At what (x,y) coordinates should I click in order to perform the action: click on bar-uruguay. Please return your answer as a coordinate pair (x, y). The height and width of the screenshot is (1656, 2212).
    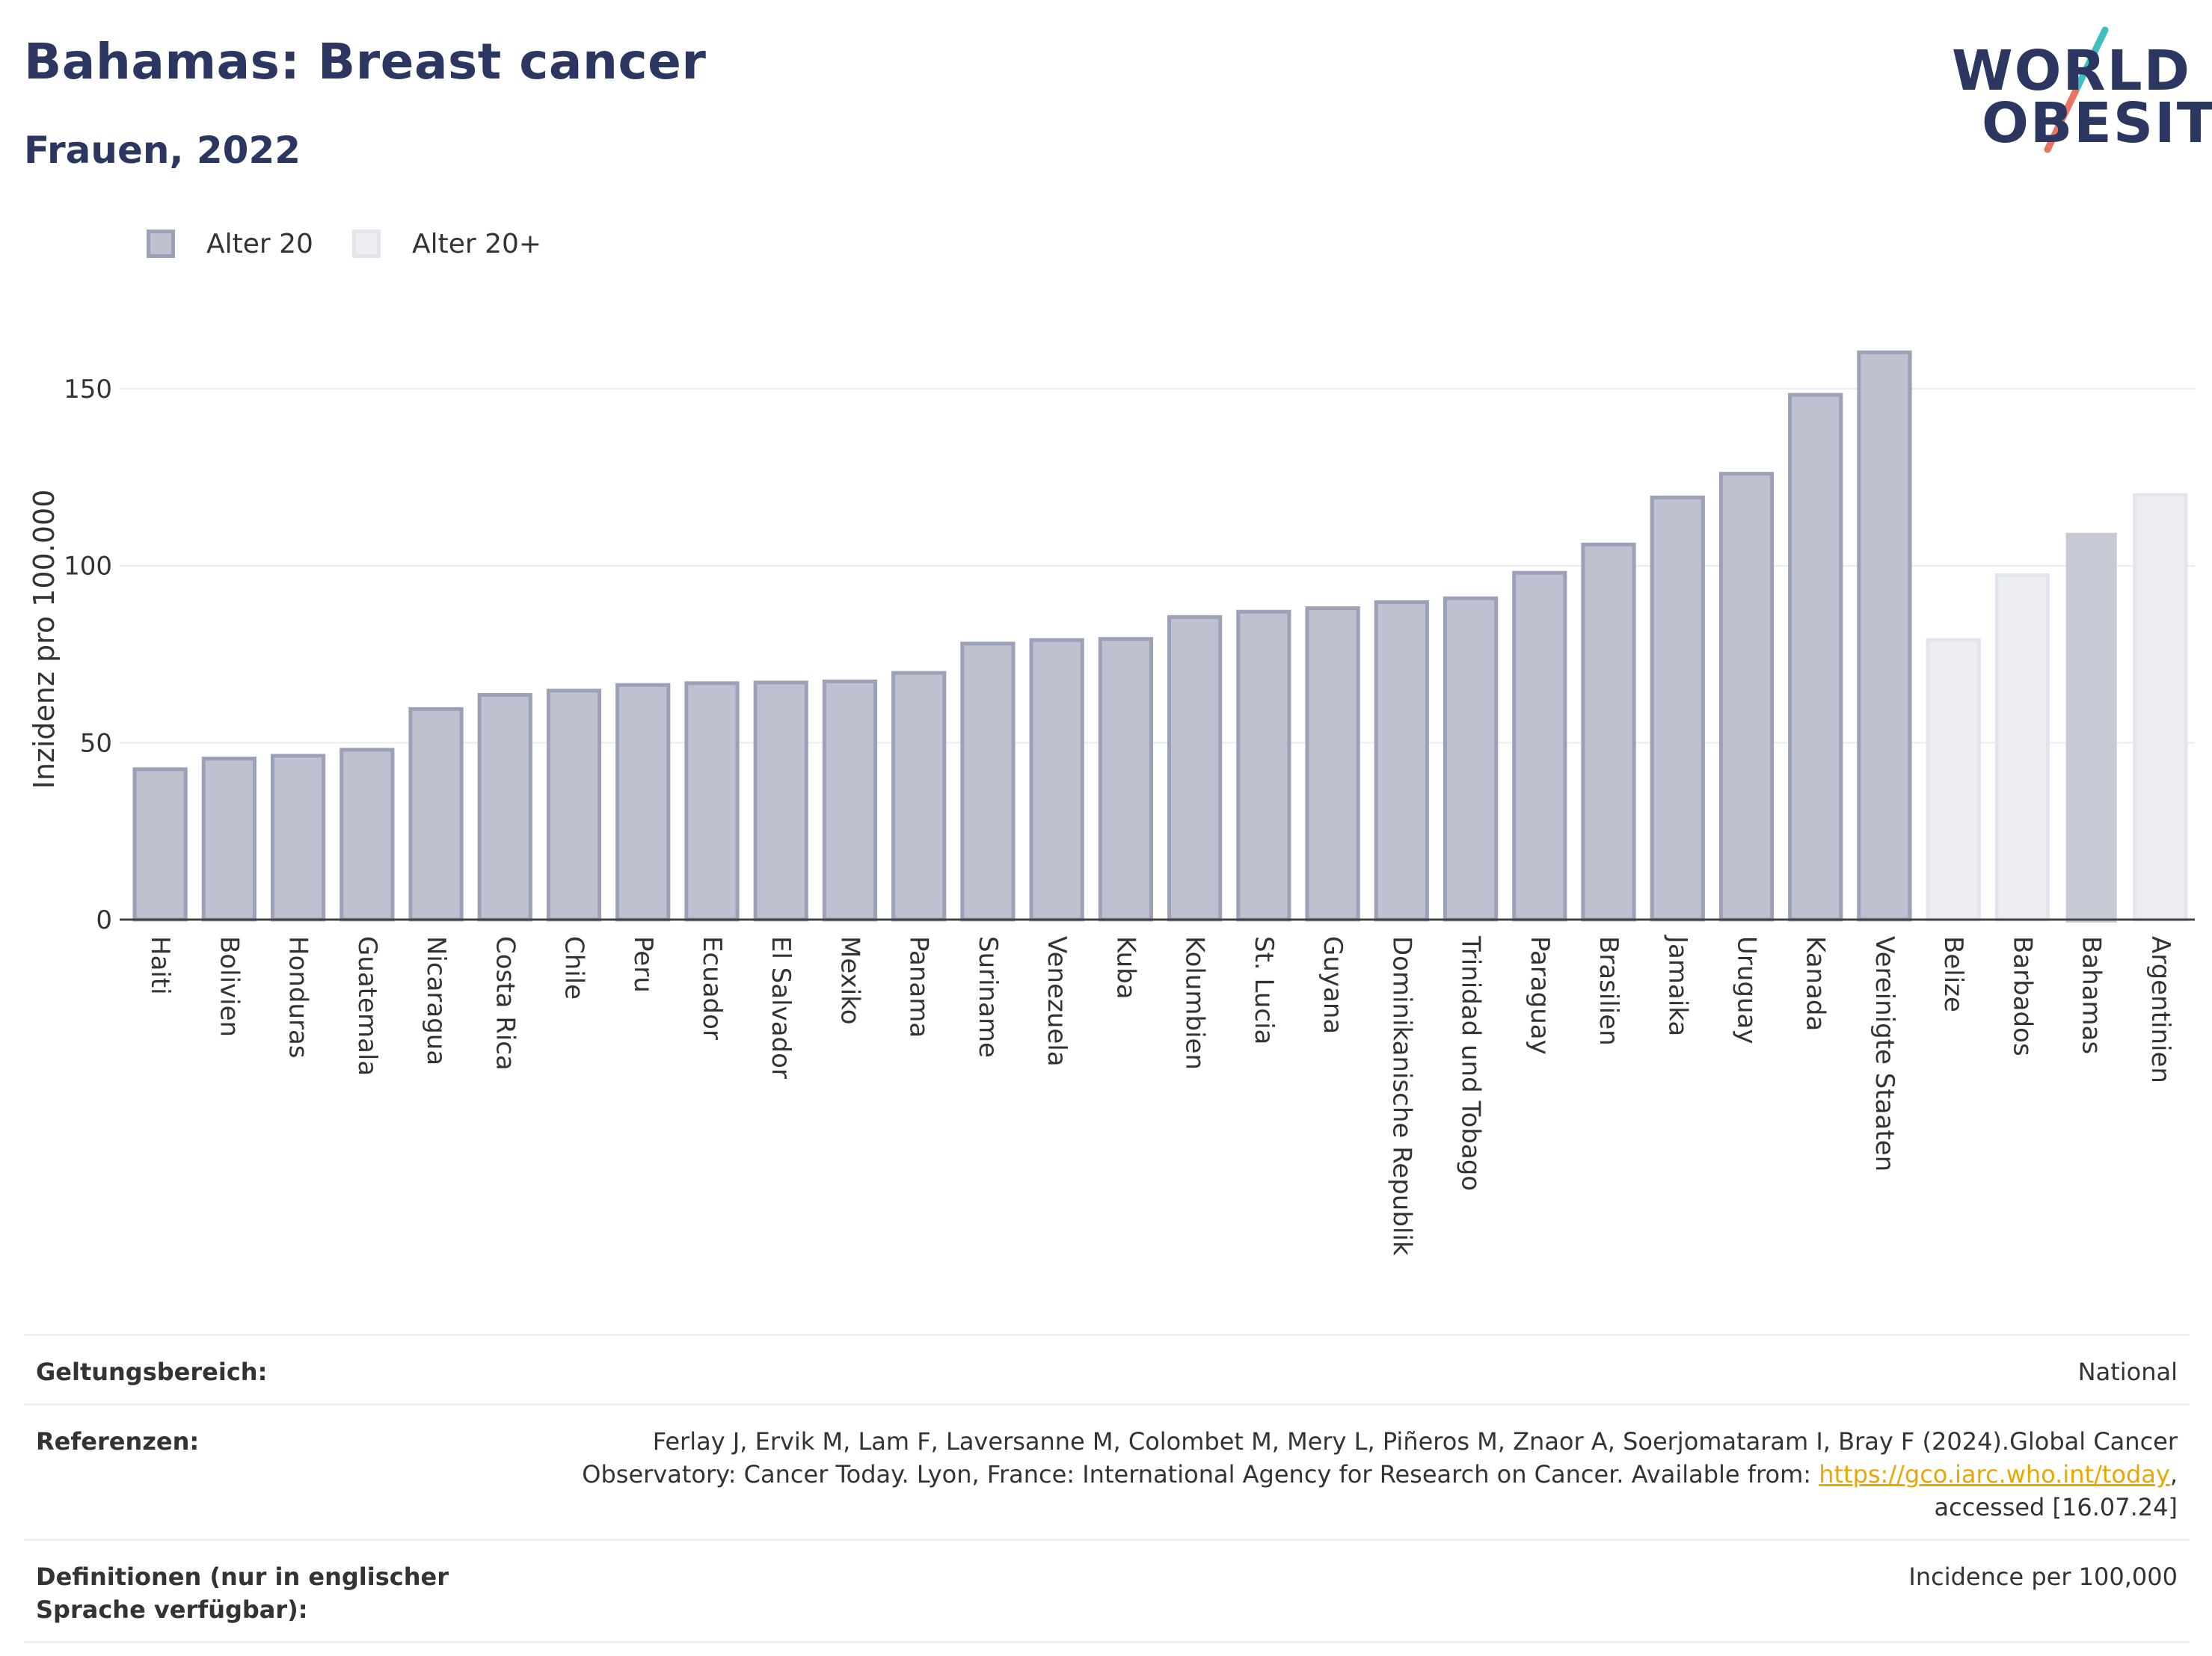
    Looking at the image, I should click on (1746, 697).